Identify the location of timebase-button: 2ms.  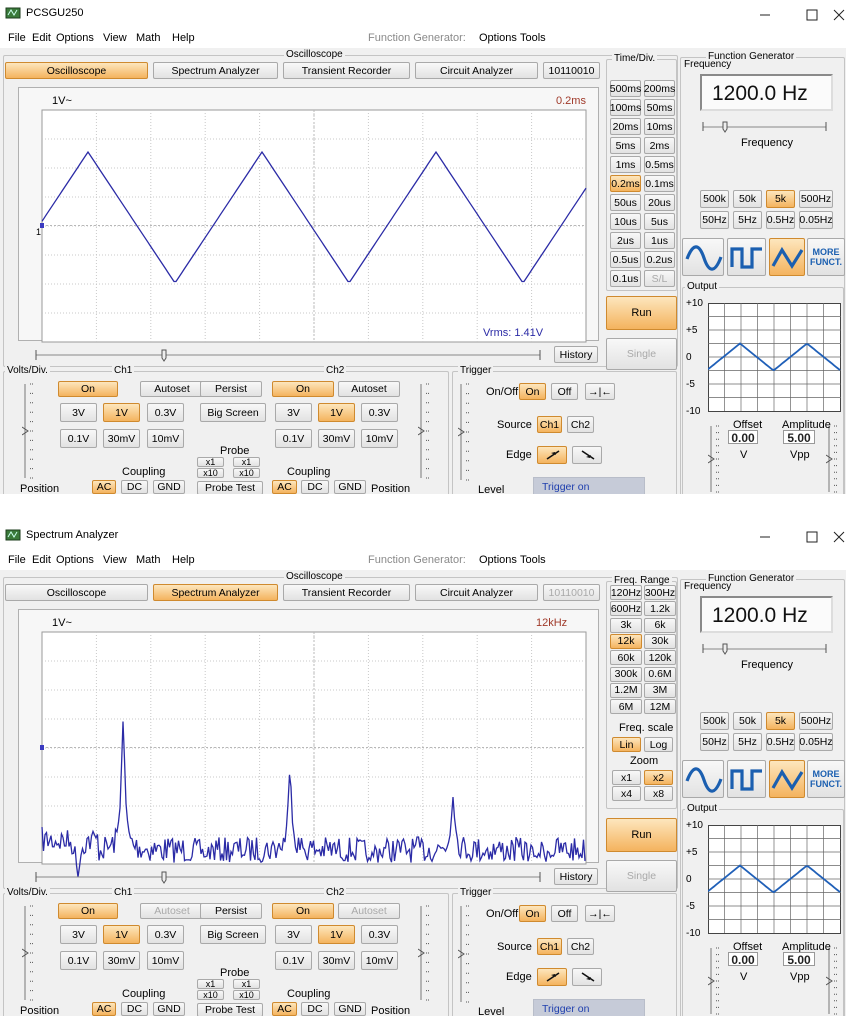
(659, 145).